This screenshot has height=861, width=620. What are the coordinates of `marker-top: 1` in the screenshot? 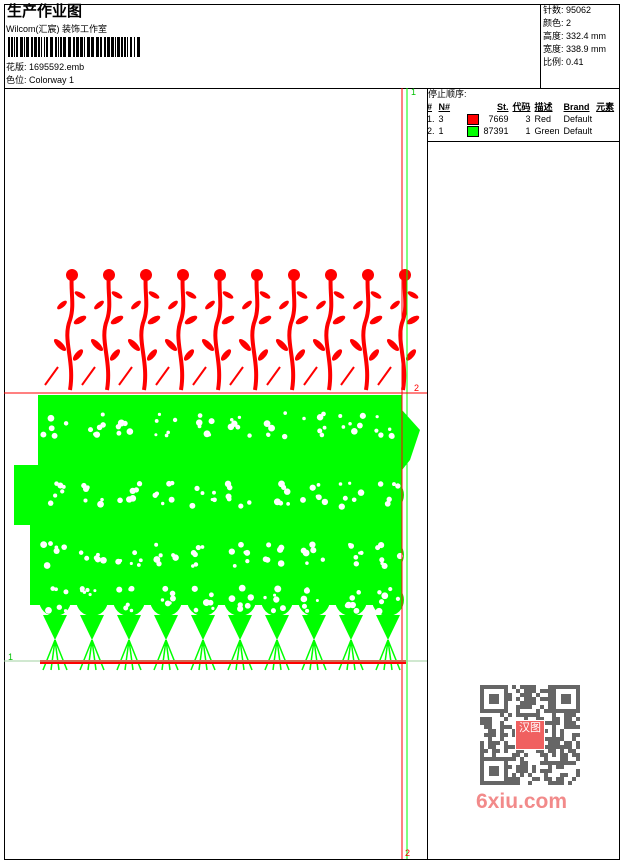 It's located at (414, 92).